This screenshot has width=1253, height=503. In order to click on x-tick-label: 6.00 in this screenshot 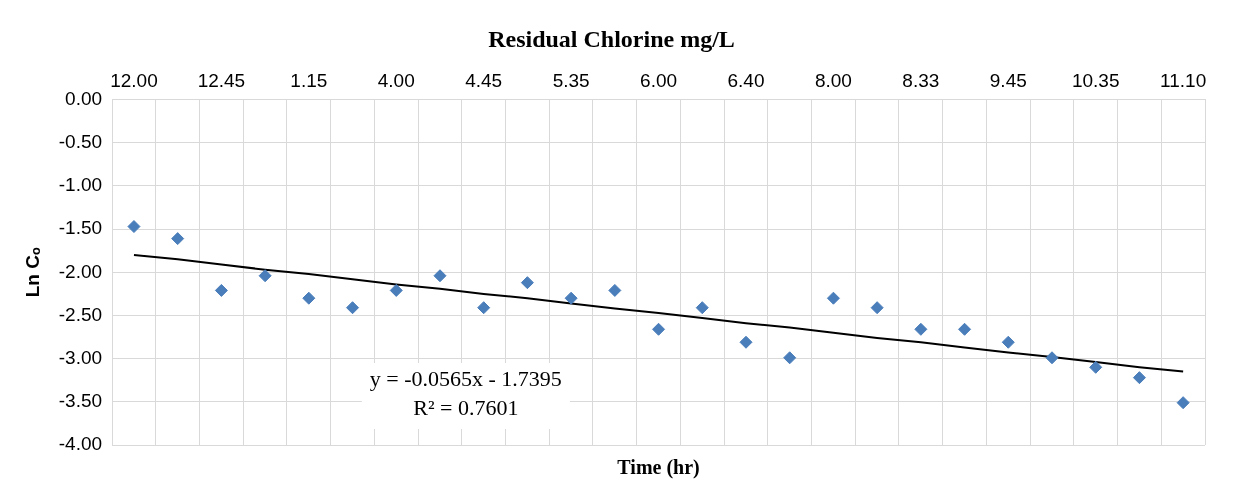, I will do `click(659, 81)`.